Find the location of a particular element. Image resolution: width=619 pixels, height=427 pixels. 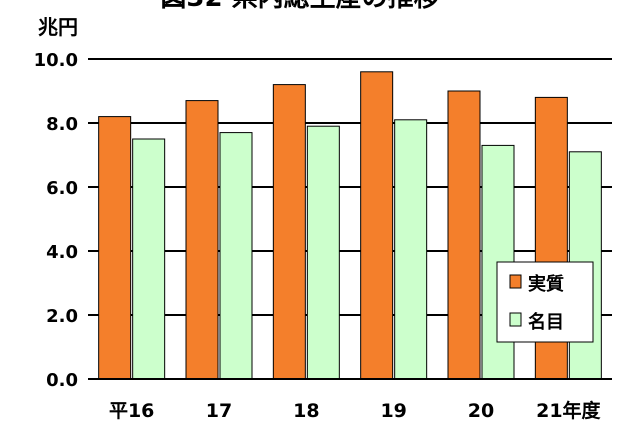

y-tick-label: 4.0 is located at coordinates (62, 252).